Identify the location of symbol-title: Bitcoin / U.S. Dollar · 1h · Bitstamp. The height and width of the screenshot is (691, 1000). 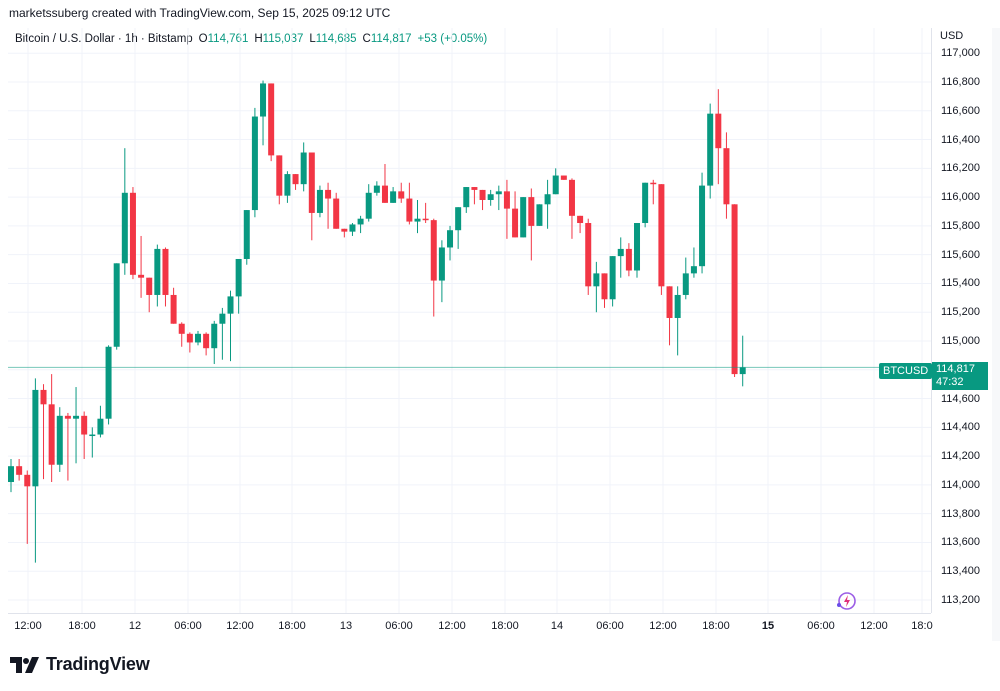
(104, 39).